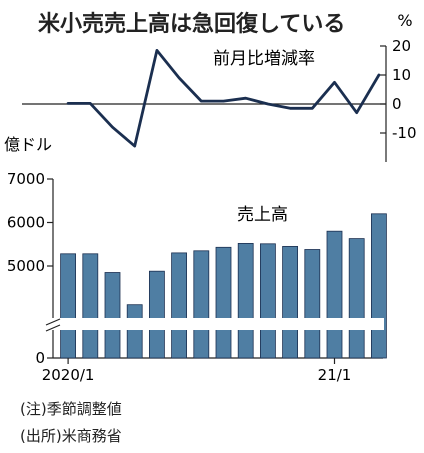 The width and height of the screenshot is (424, 453). What do you see at coordinates (401, 46) in the screenshot?
I see `line-y-tick-label: 20` at bounding box center [401, 46].